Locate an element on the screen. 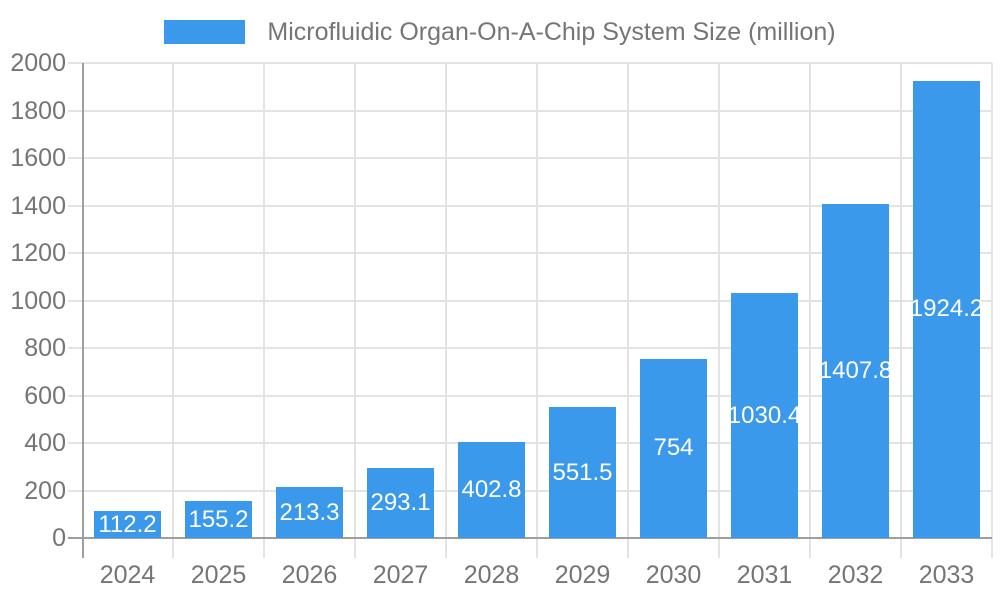  bar: 402.8 is located at coordinates (491, 490).